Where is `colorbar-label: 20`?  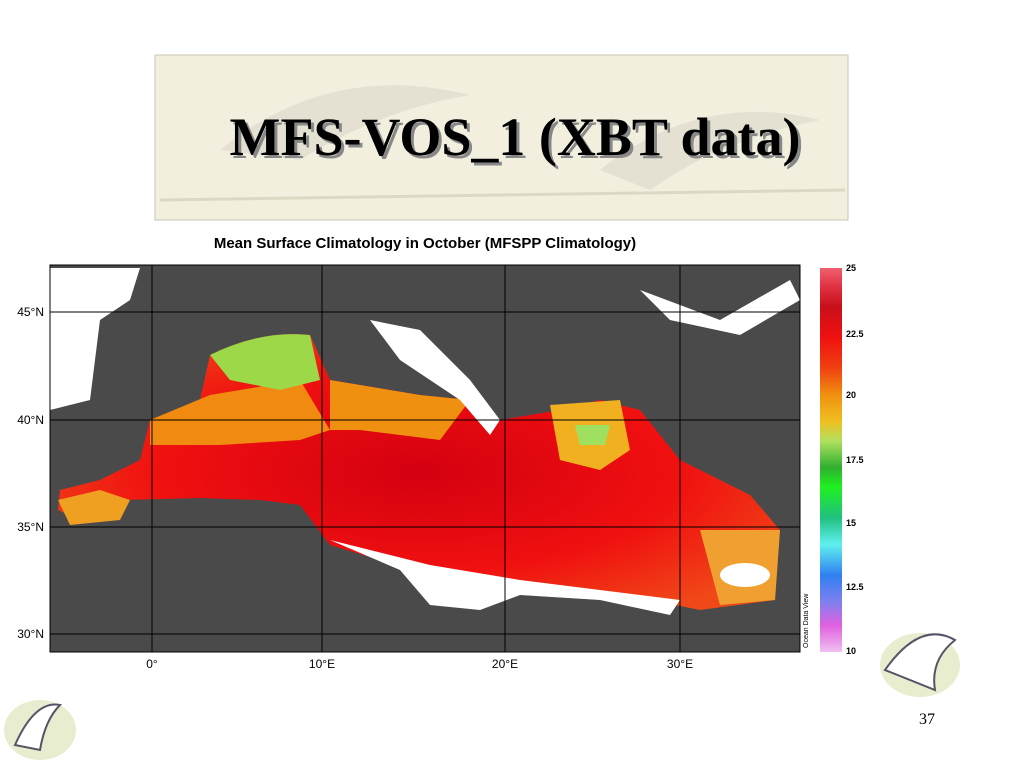
colorbar-label: 20 is located at coordinates (851, 395).